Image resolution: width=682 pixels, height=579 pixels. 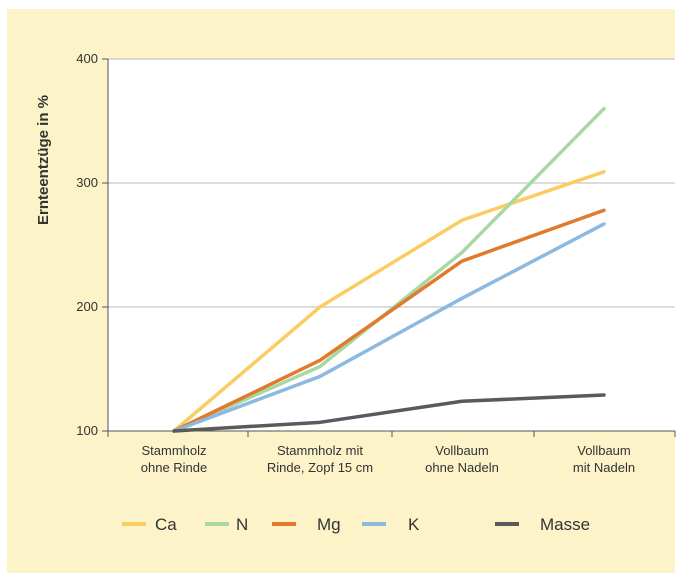 What do you see at coordinates (604, 459) in the screenshot?
I see `x-category-label: Vollbaum mit Nadeln` at bounding box center [604, 459].